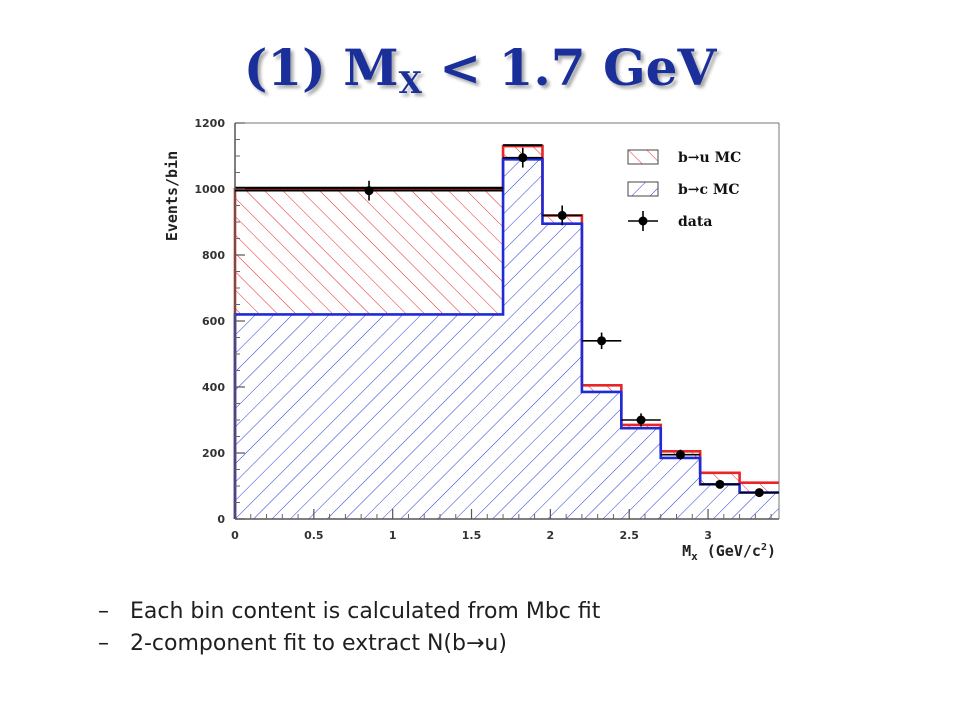  What do you see at coordinates (209, 189) in the screenshot?
I see `y-tick-label: 1000` at bounding box center [209, 189].